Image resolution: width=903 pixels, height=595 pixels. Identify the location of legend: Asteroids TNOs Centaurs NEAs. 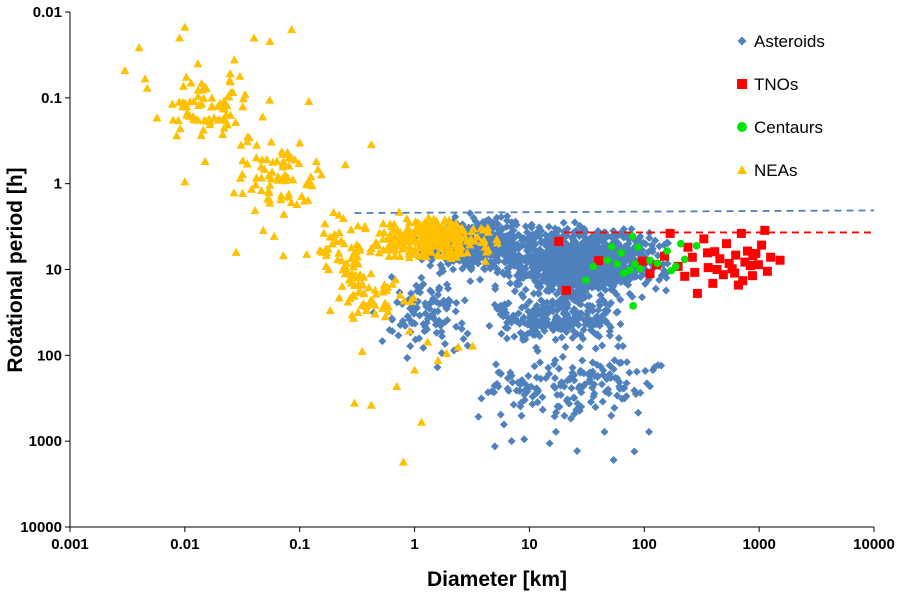
(781, 106).